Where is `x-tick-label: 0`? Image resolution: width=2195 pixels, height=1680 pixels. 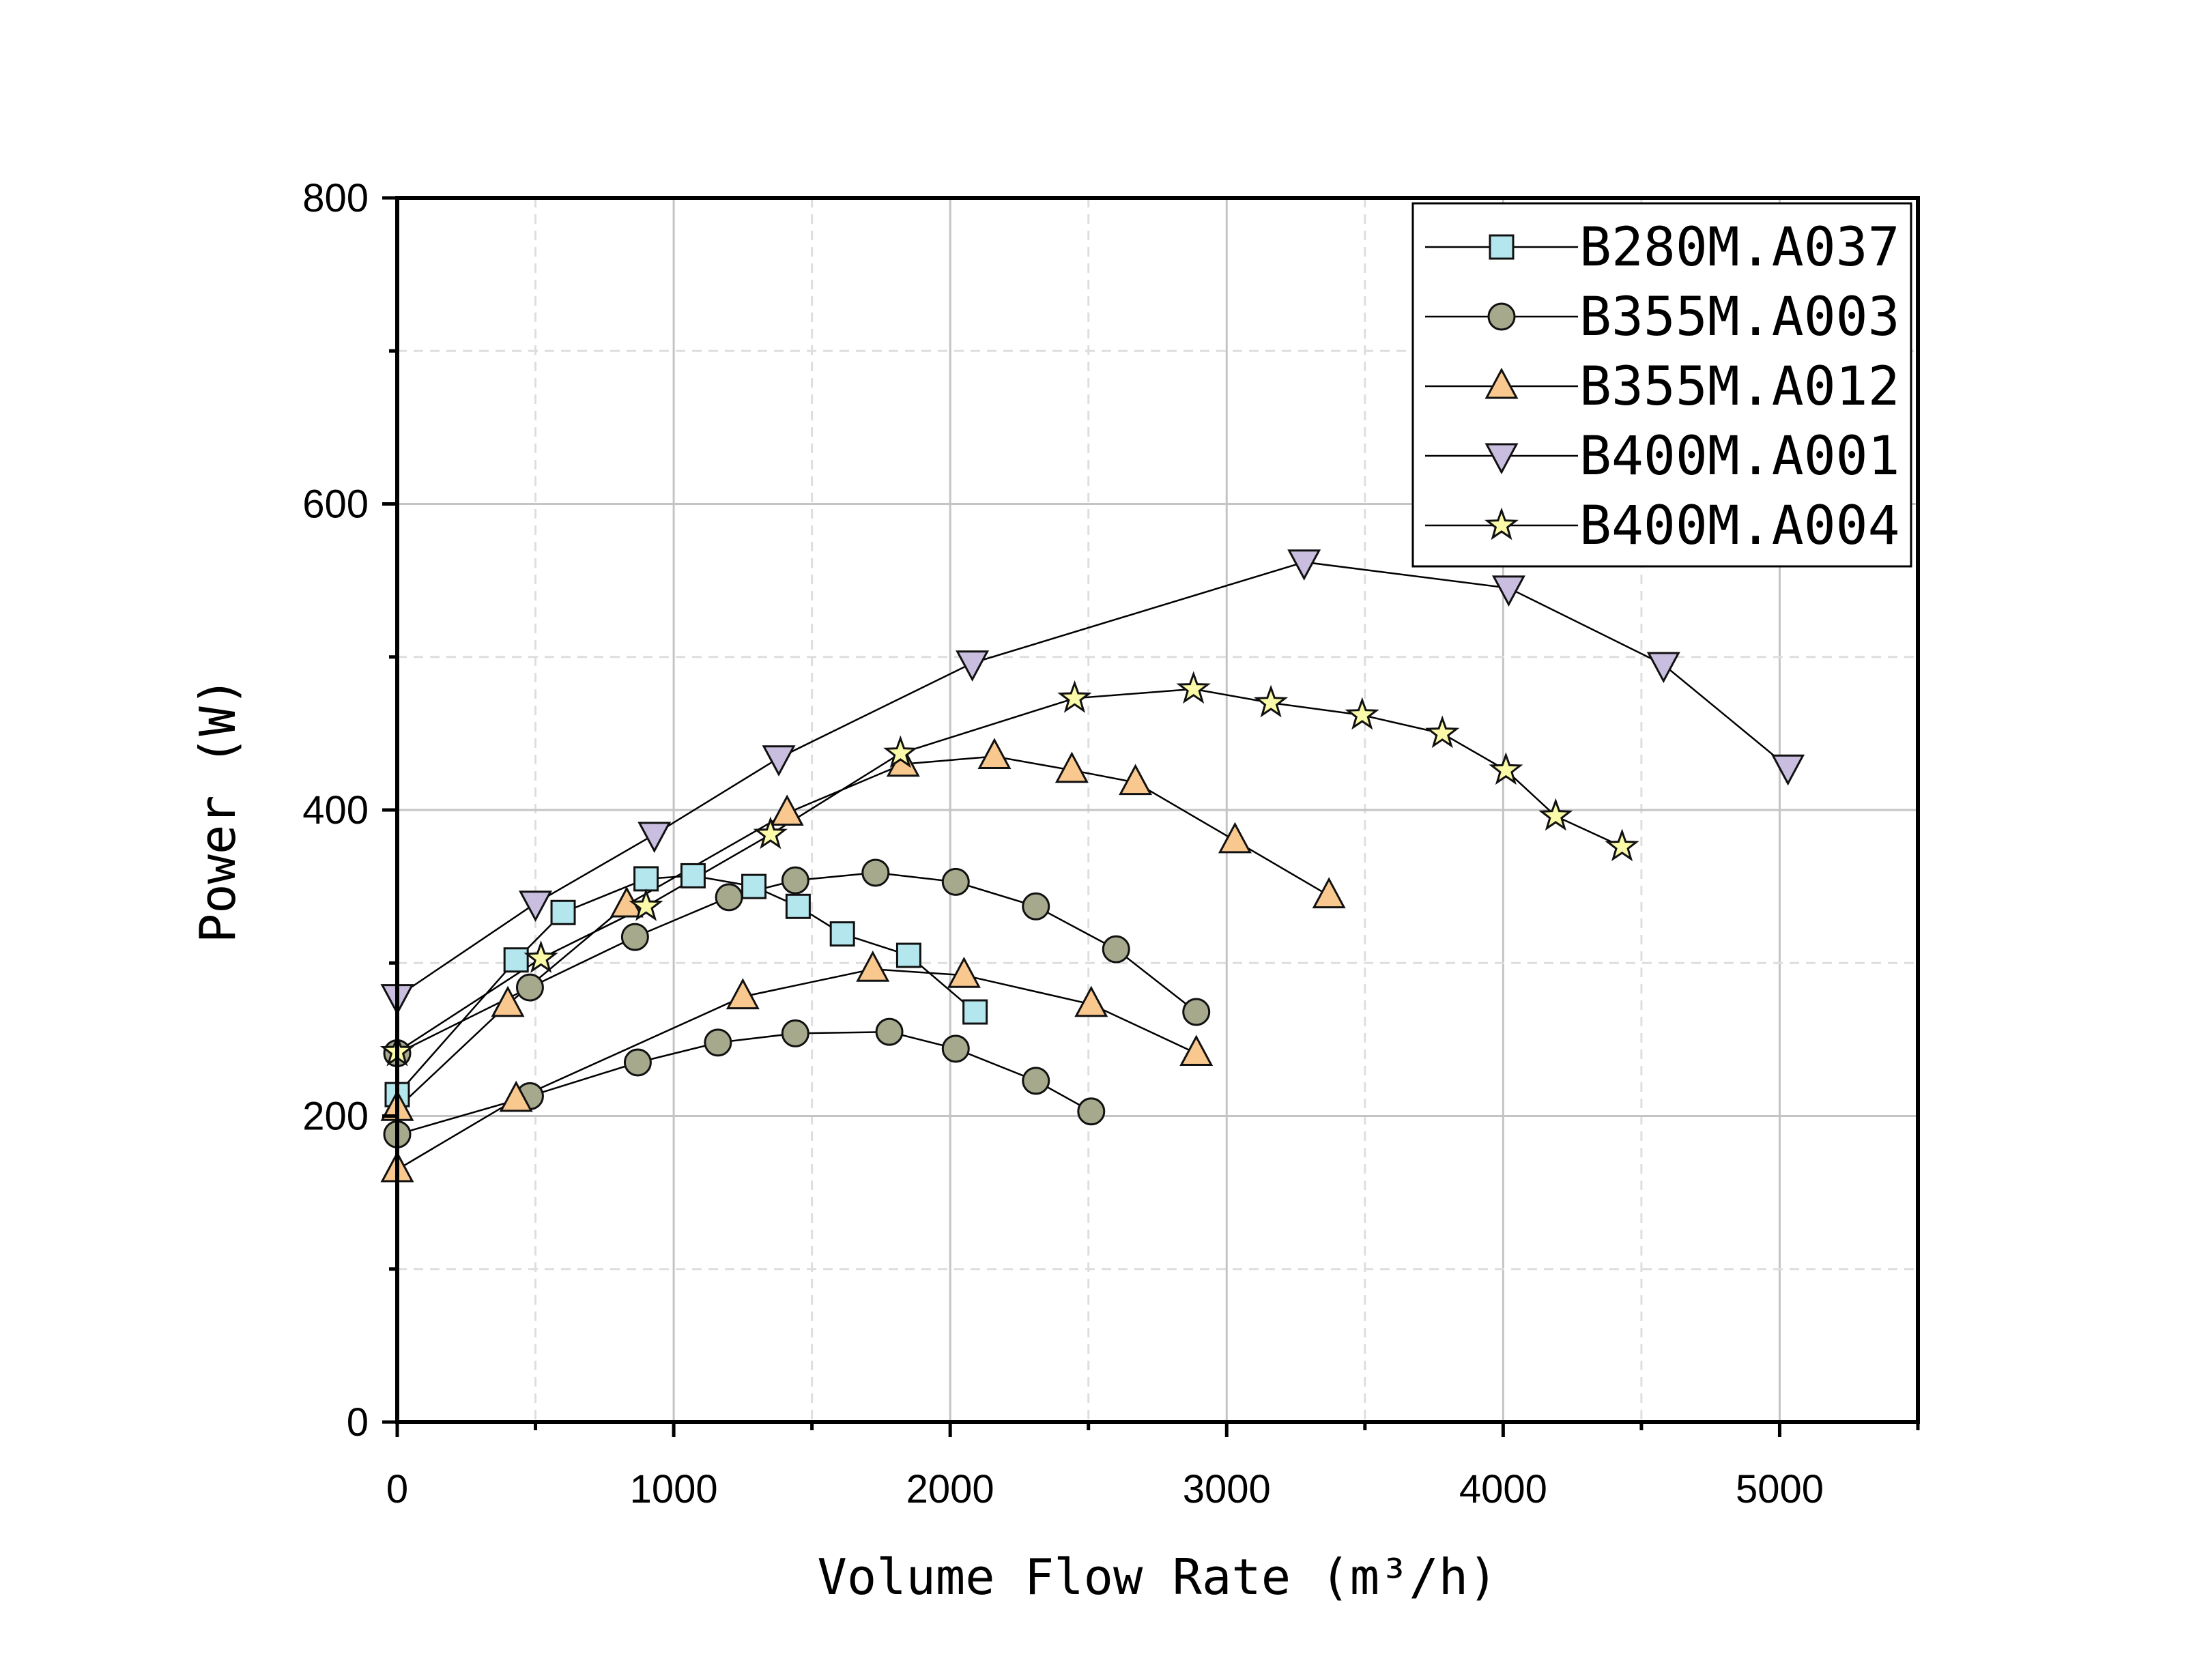 x-tick-label: 0 is located at coordinates (397, 1489).